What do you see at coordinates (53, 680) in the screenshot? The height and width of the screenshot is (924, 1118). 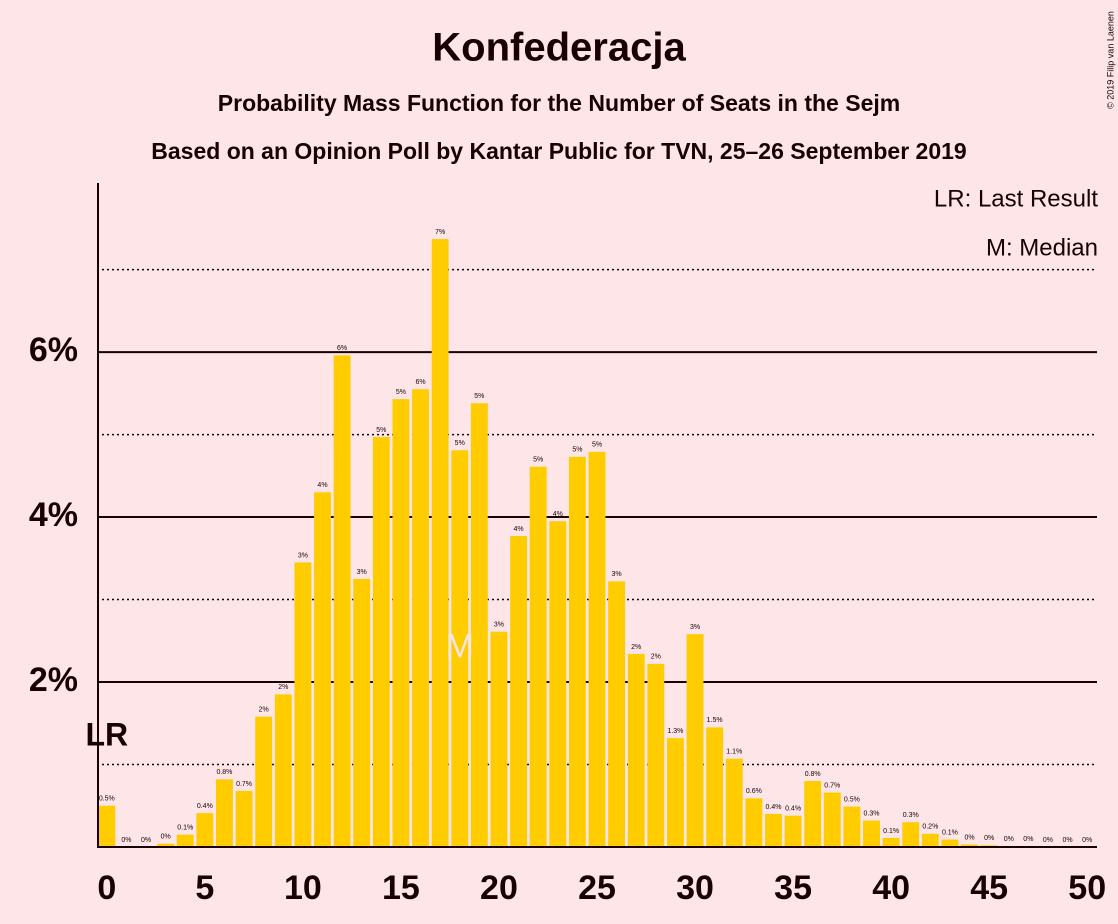 I see `y-tick-label: 2%` at bounding box center [53, 680].